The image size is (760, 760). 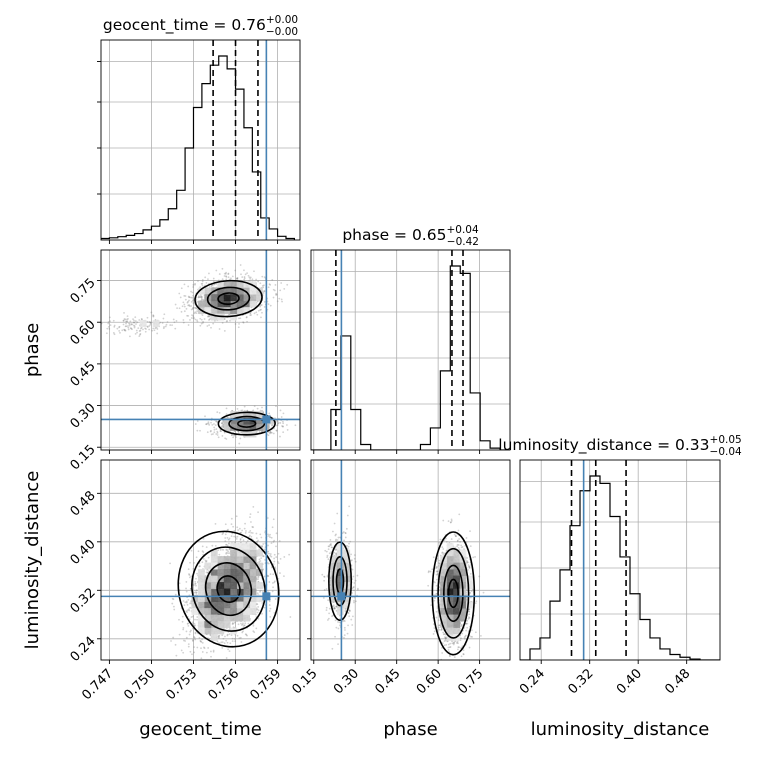 What do you see at coordinates (200, 560) in the screenshot?
I see `panel-content` at bounding box center [200, 560].